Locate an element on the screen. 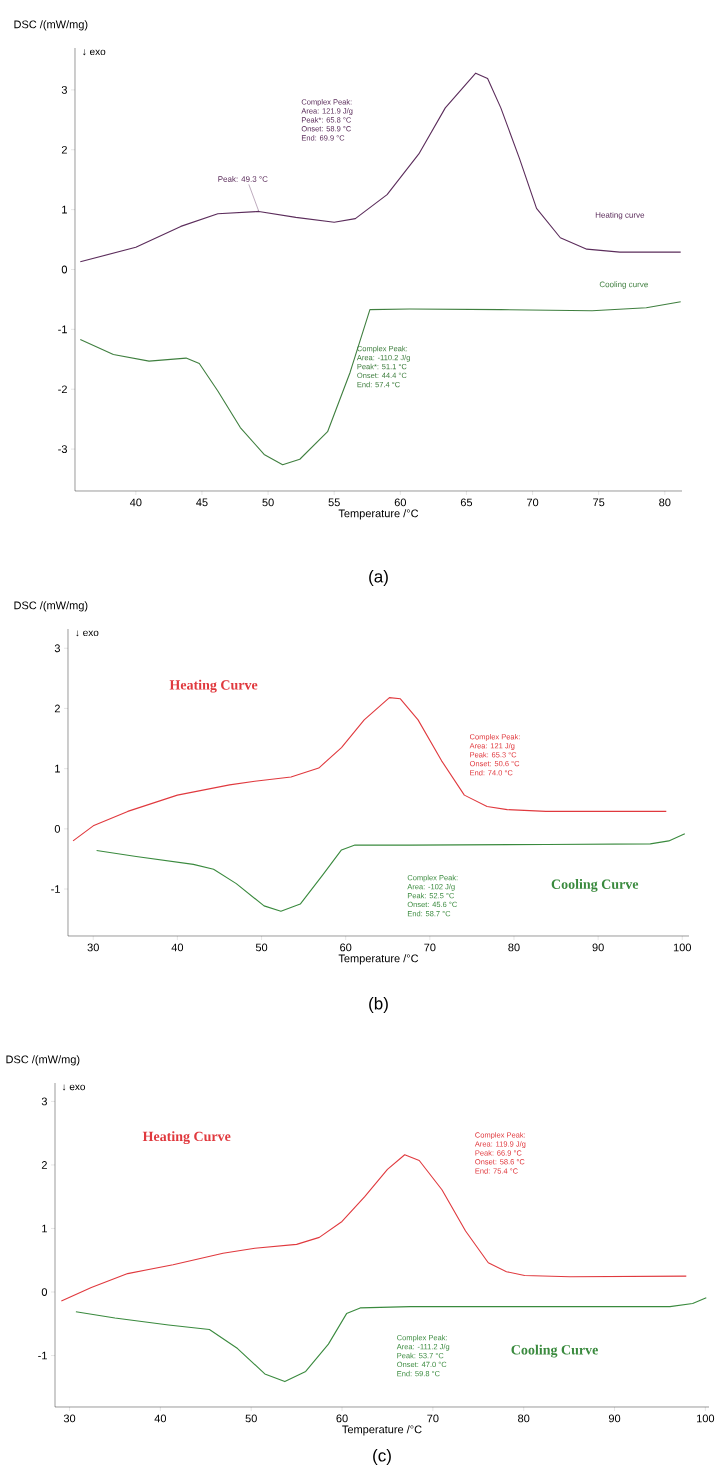  text: Heating curve is located at coordinates (620, 215).